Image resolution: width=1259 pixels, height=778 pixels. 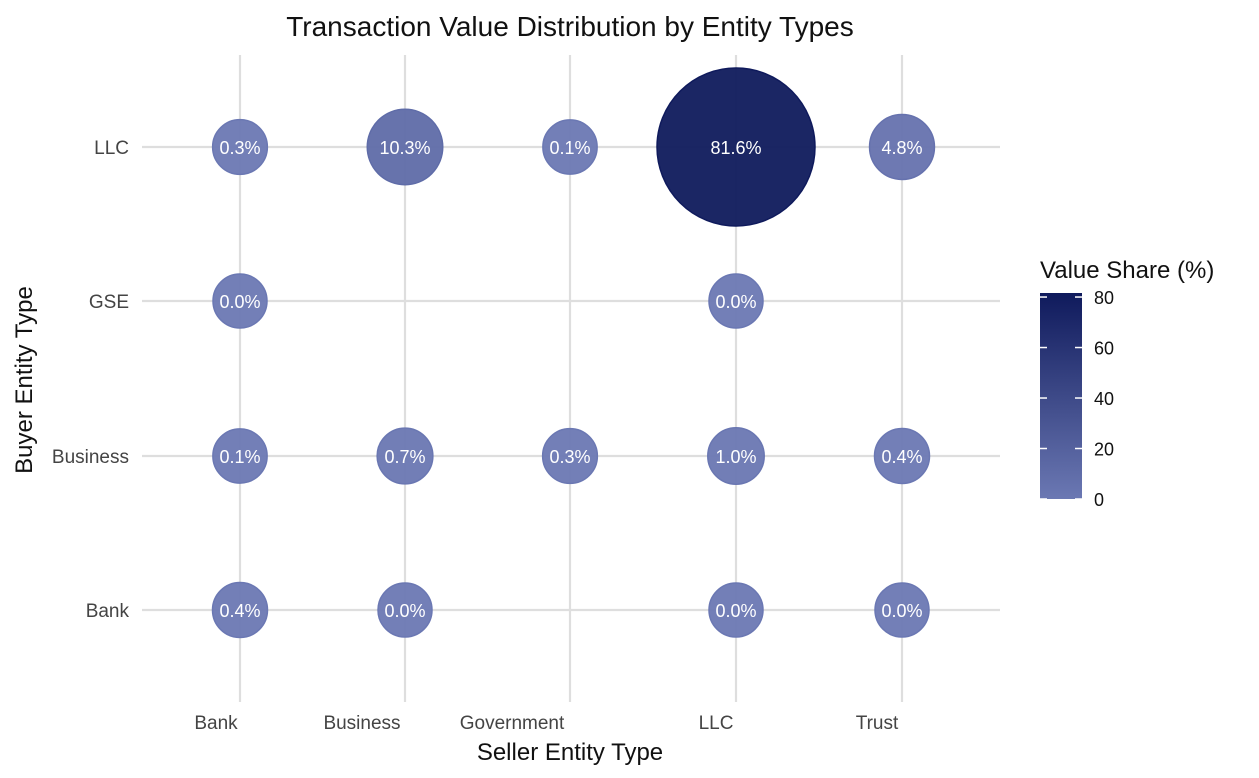 I want to click on bubble-label: 4.8%, so click(x=901, y=148).